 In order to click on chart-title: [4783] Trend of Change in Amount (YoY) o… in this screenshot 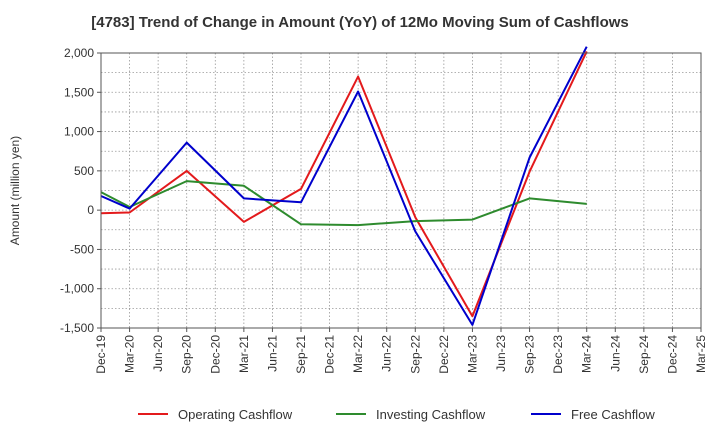, I will do `click(360, 22)`.